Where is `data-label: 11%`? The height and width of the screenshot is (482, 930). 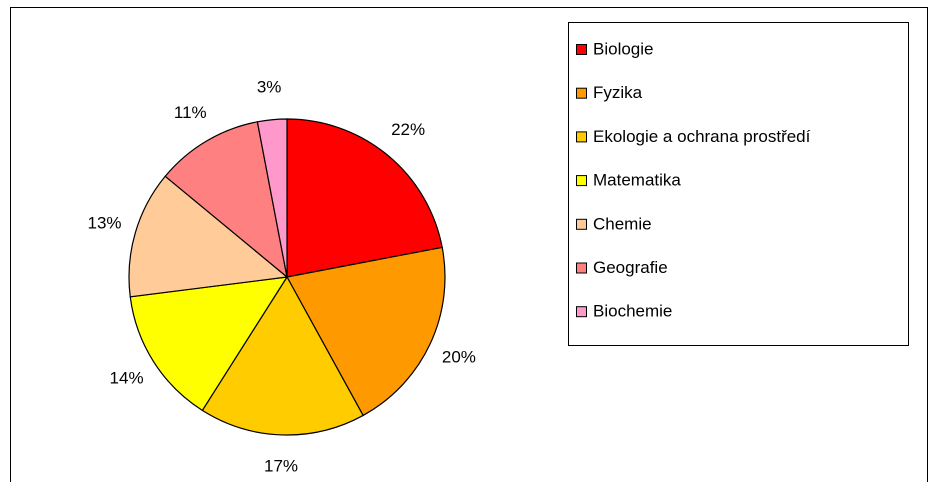 data-label: 11% is located at coordinates (190, 112).